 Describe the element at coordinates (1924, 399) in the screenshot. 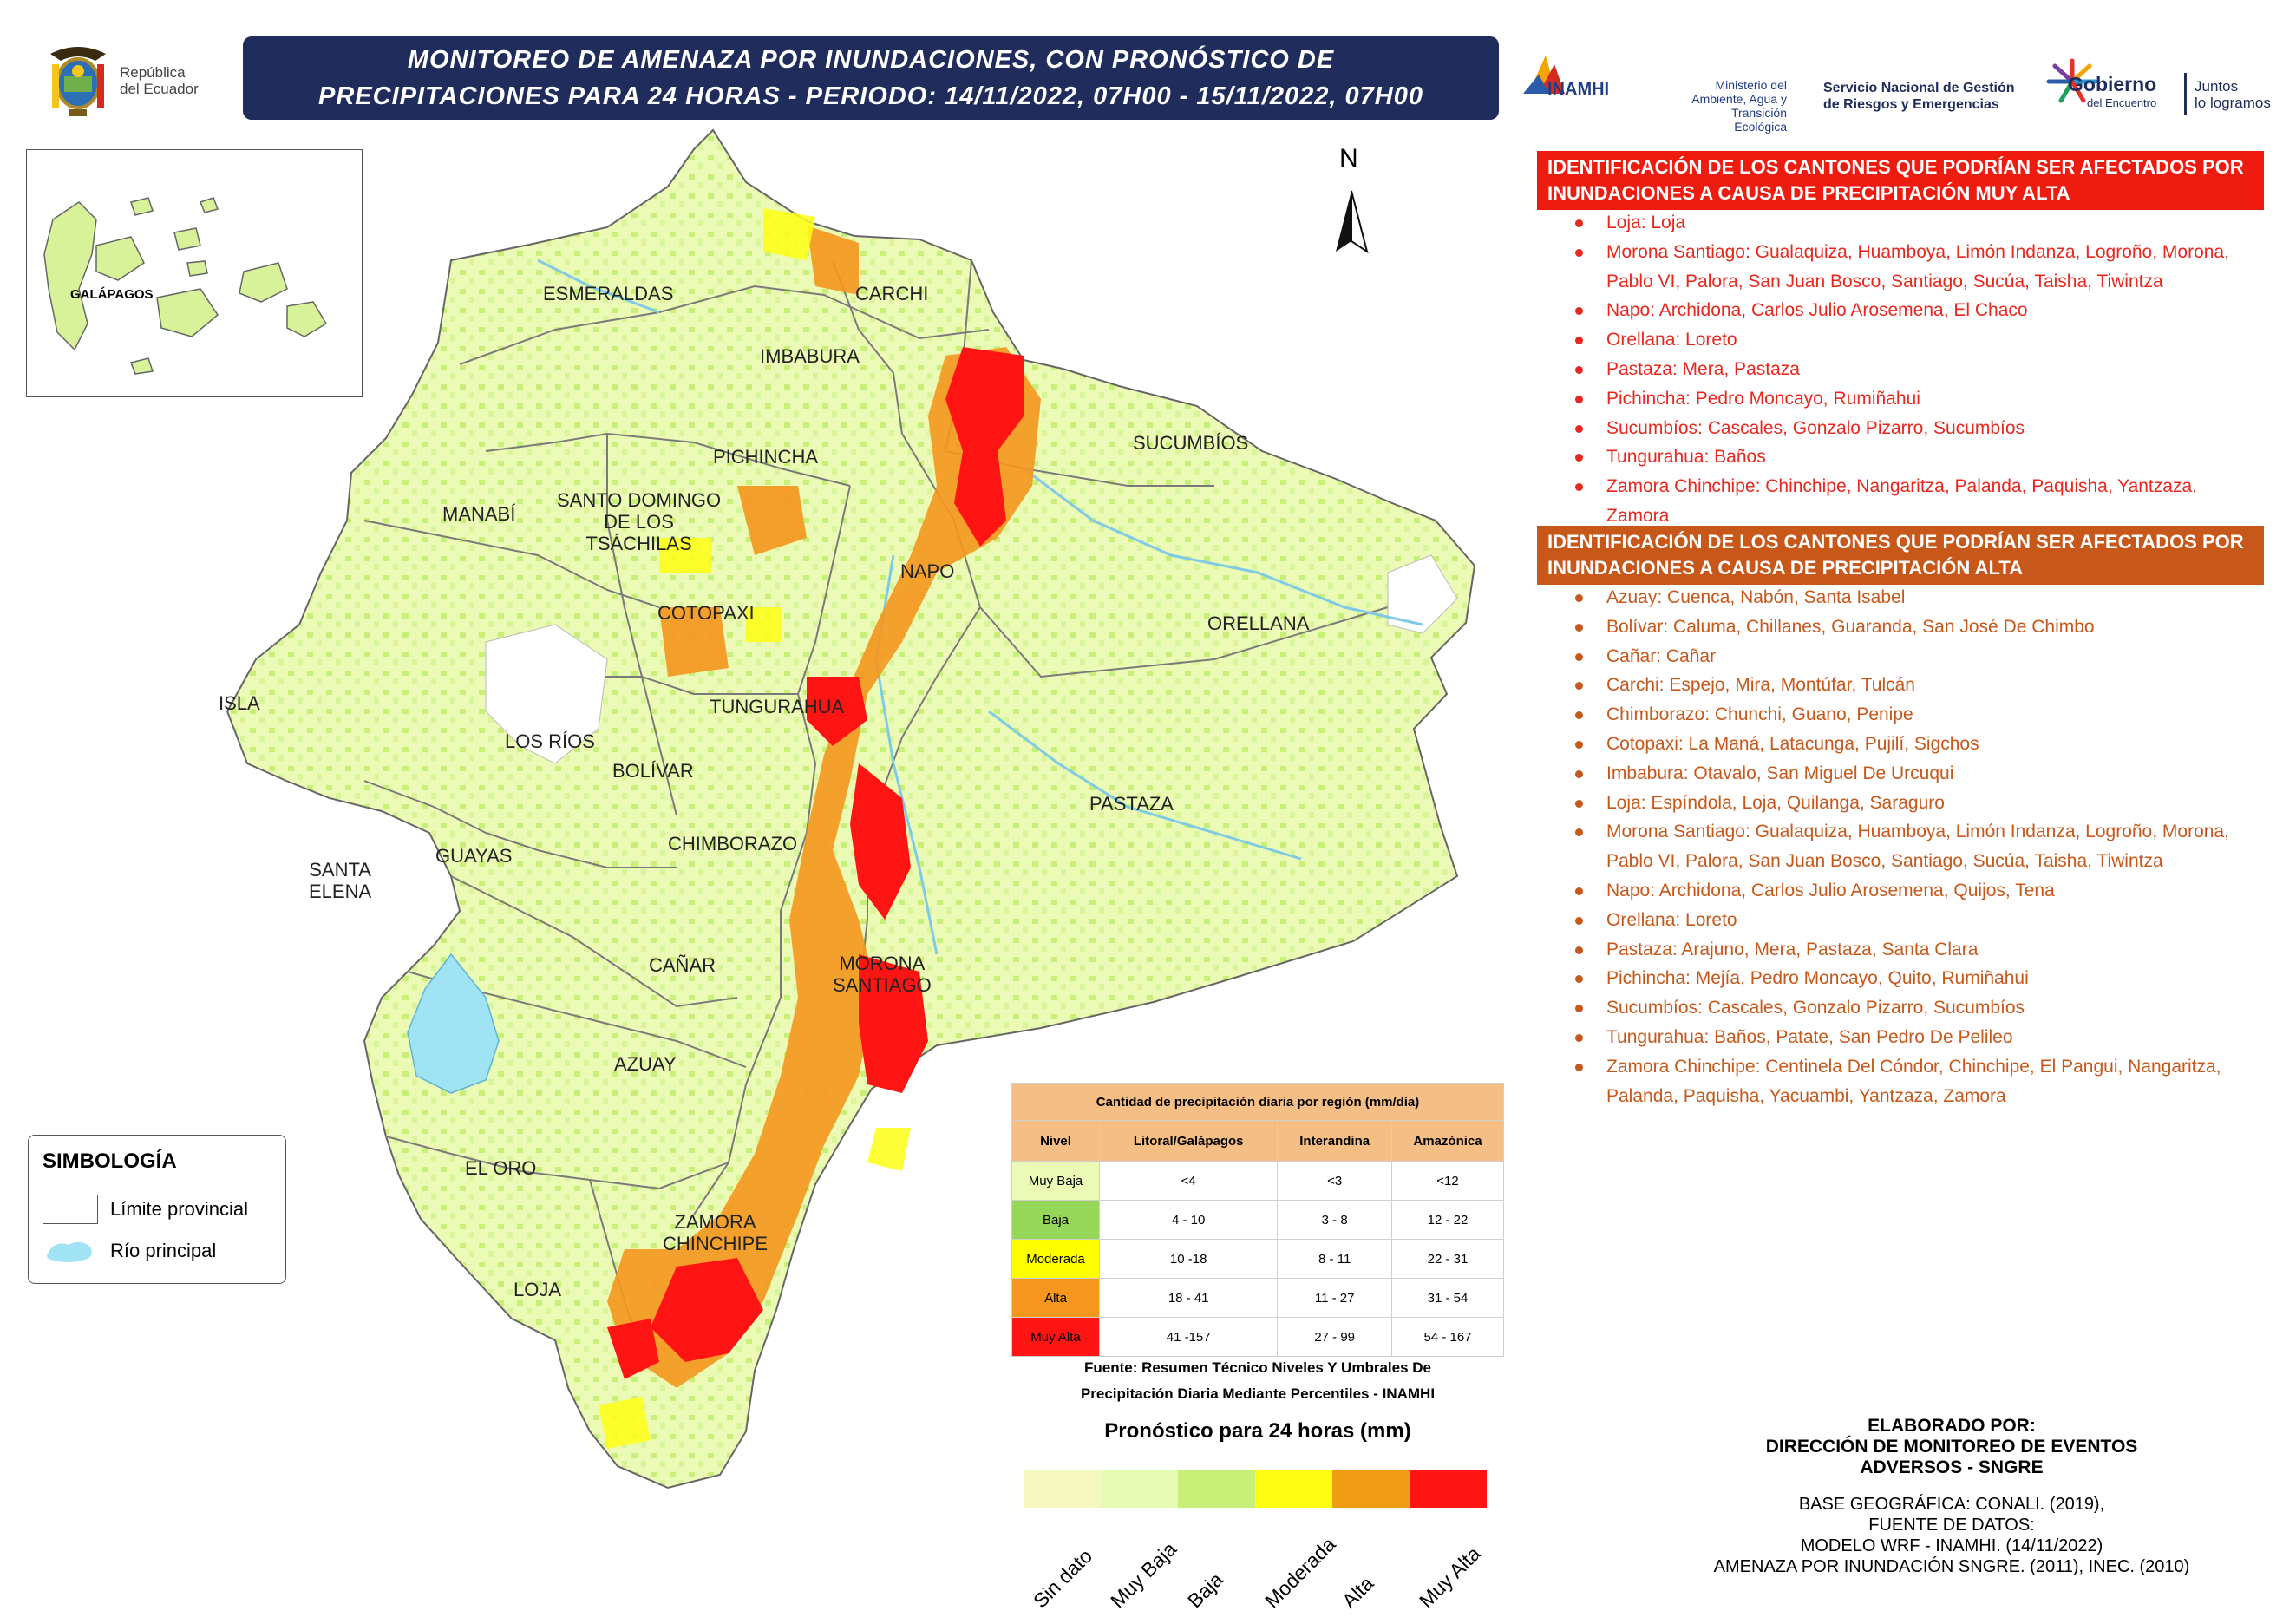

I see `canton-list-item: Pichincha: Pedro Moncayo, Rumiñahui` at that location.